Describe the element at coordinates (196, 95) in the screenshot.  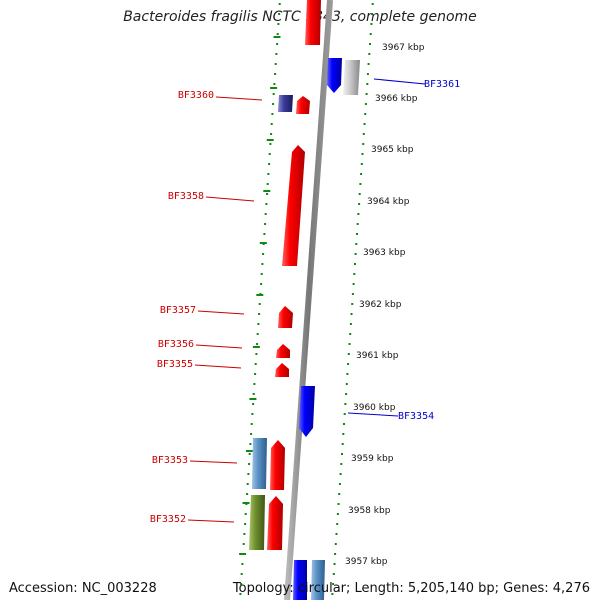
I see `gene-label-bf3360: BF3360` at that location.